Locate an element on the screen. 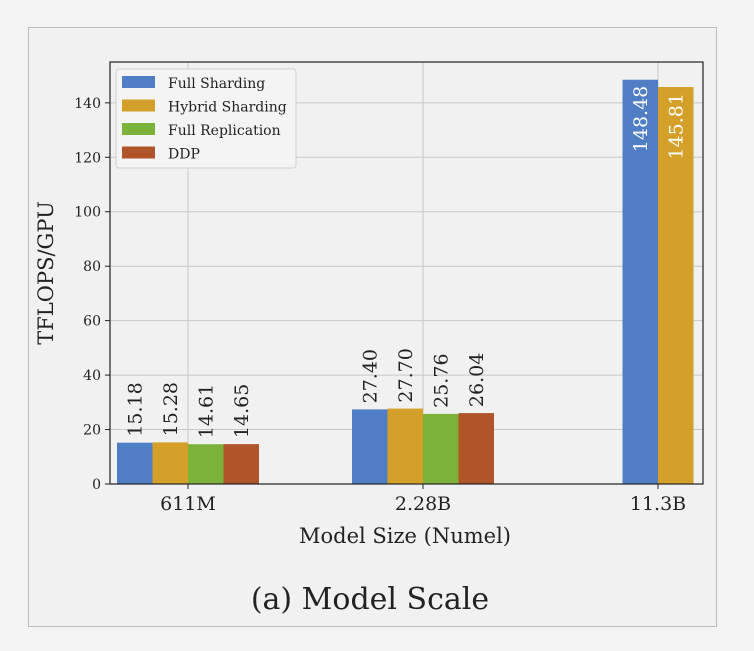 The width and height of the screenshot is (754, 651). data-label: 15.28 is located at coordinates (171, 409).